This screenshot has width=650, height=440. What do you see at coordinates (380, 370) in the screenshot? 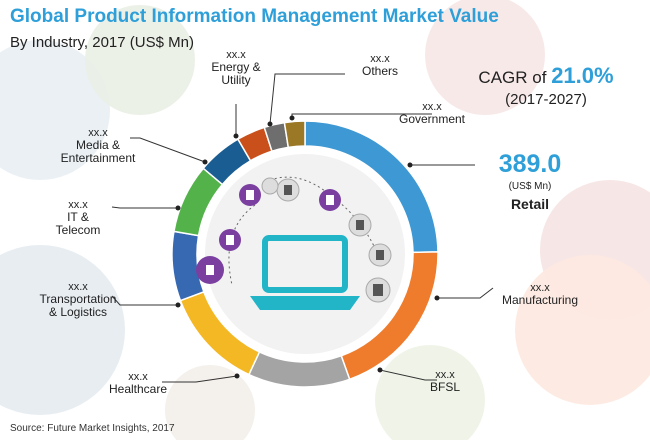
I see `leader-dot-bfsl` at bounding box center [380, 370].